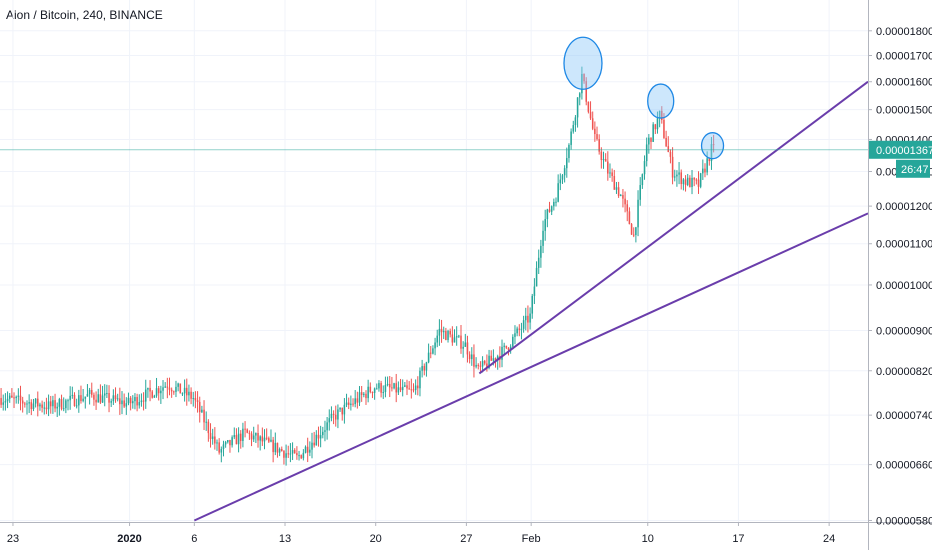 Image resolution: width=932 pixels, height=550 pixels. I want to click on annotation-layer, so click(644, 98).